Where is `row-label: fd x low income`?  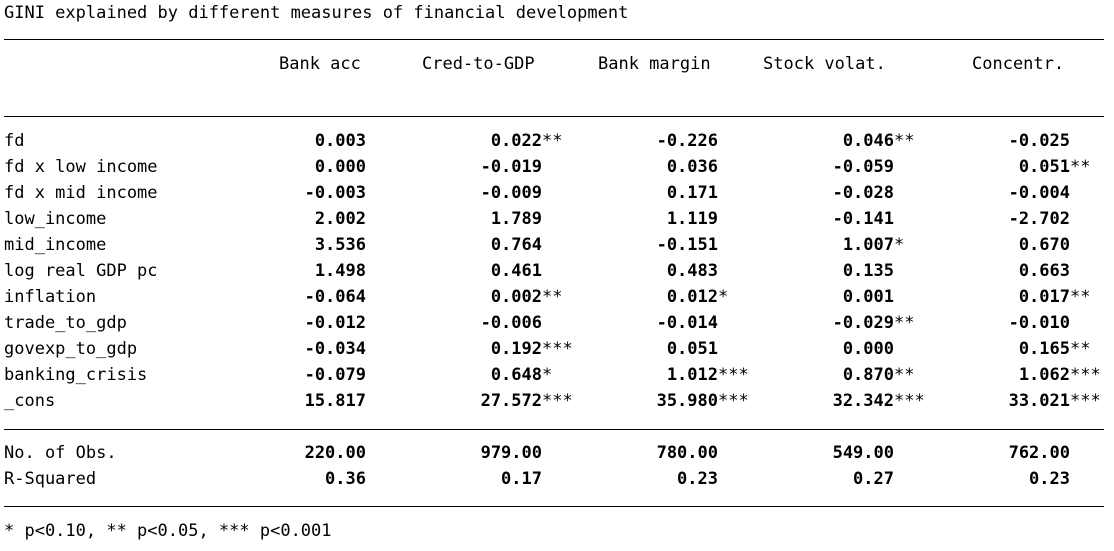
row-label: fd x low income is located at coordinates (81, 167).